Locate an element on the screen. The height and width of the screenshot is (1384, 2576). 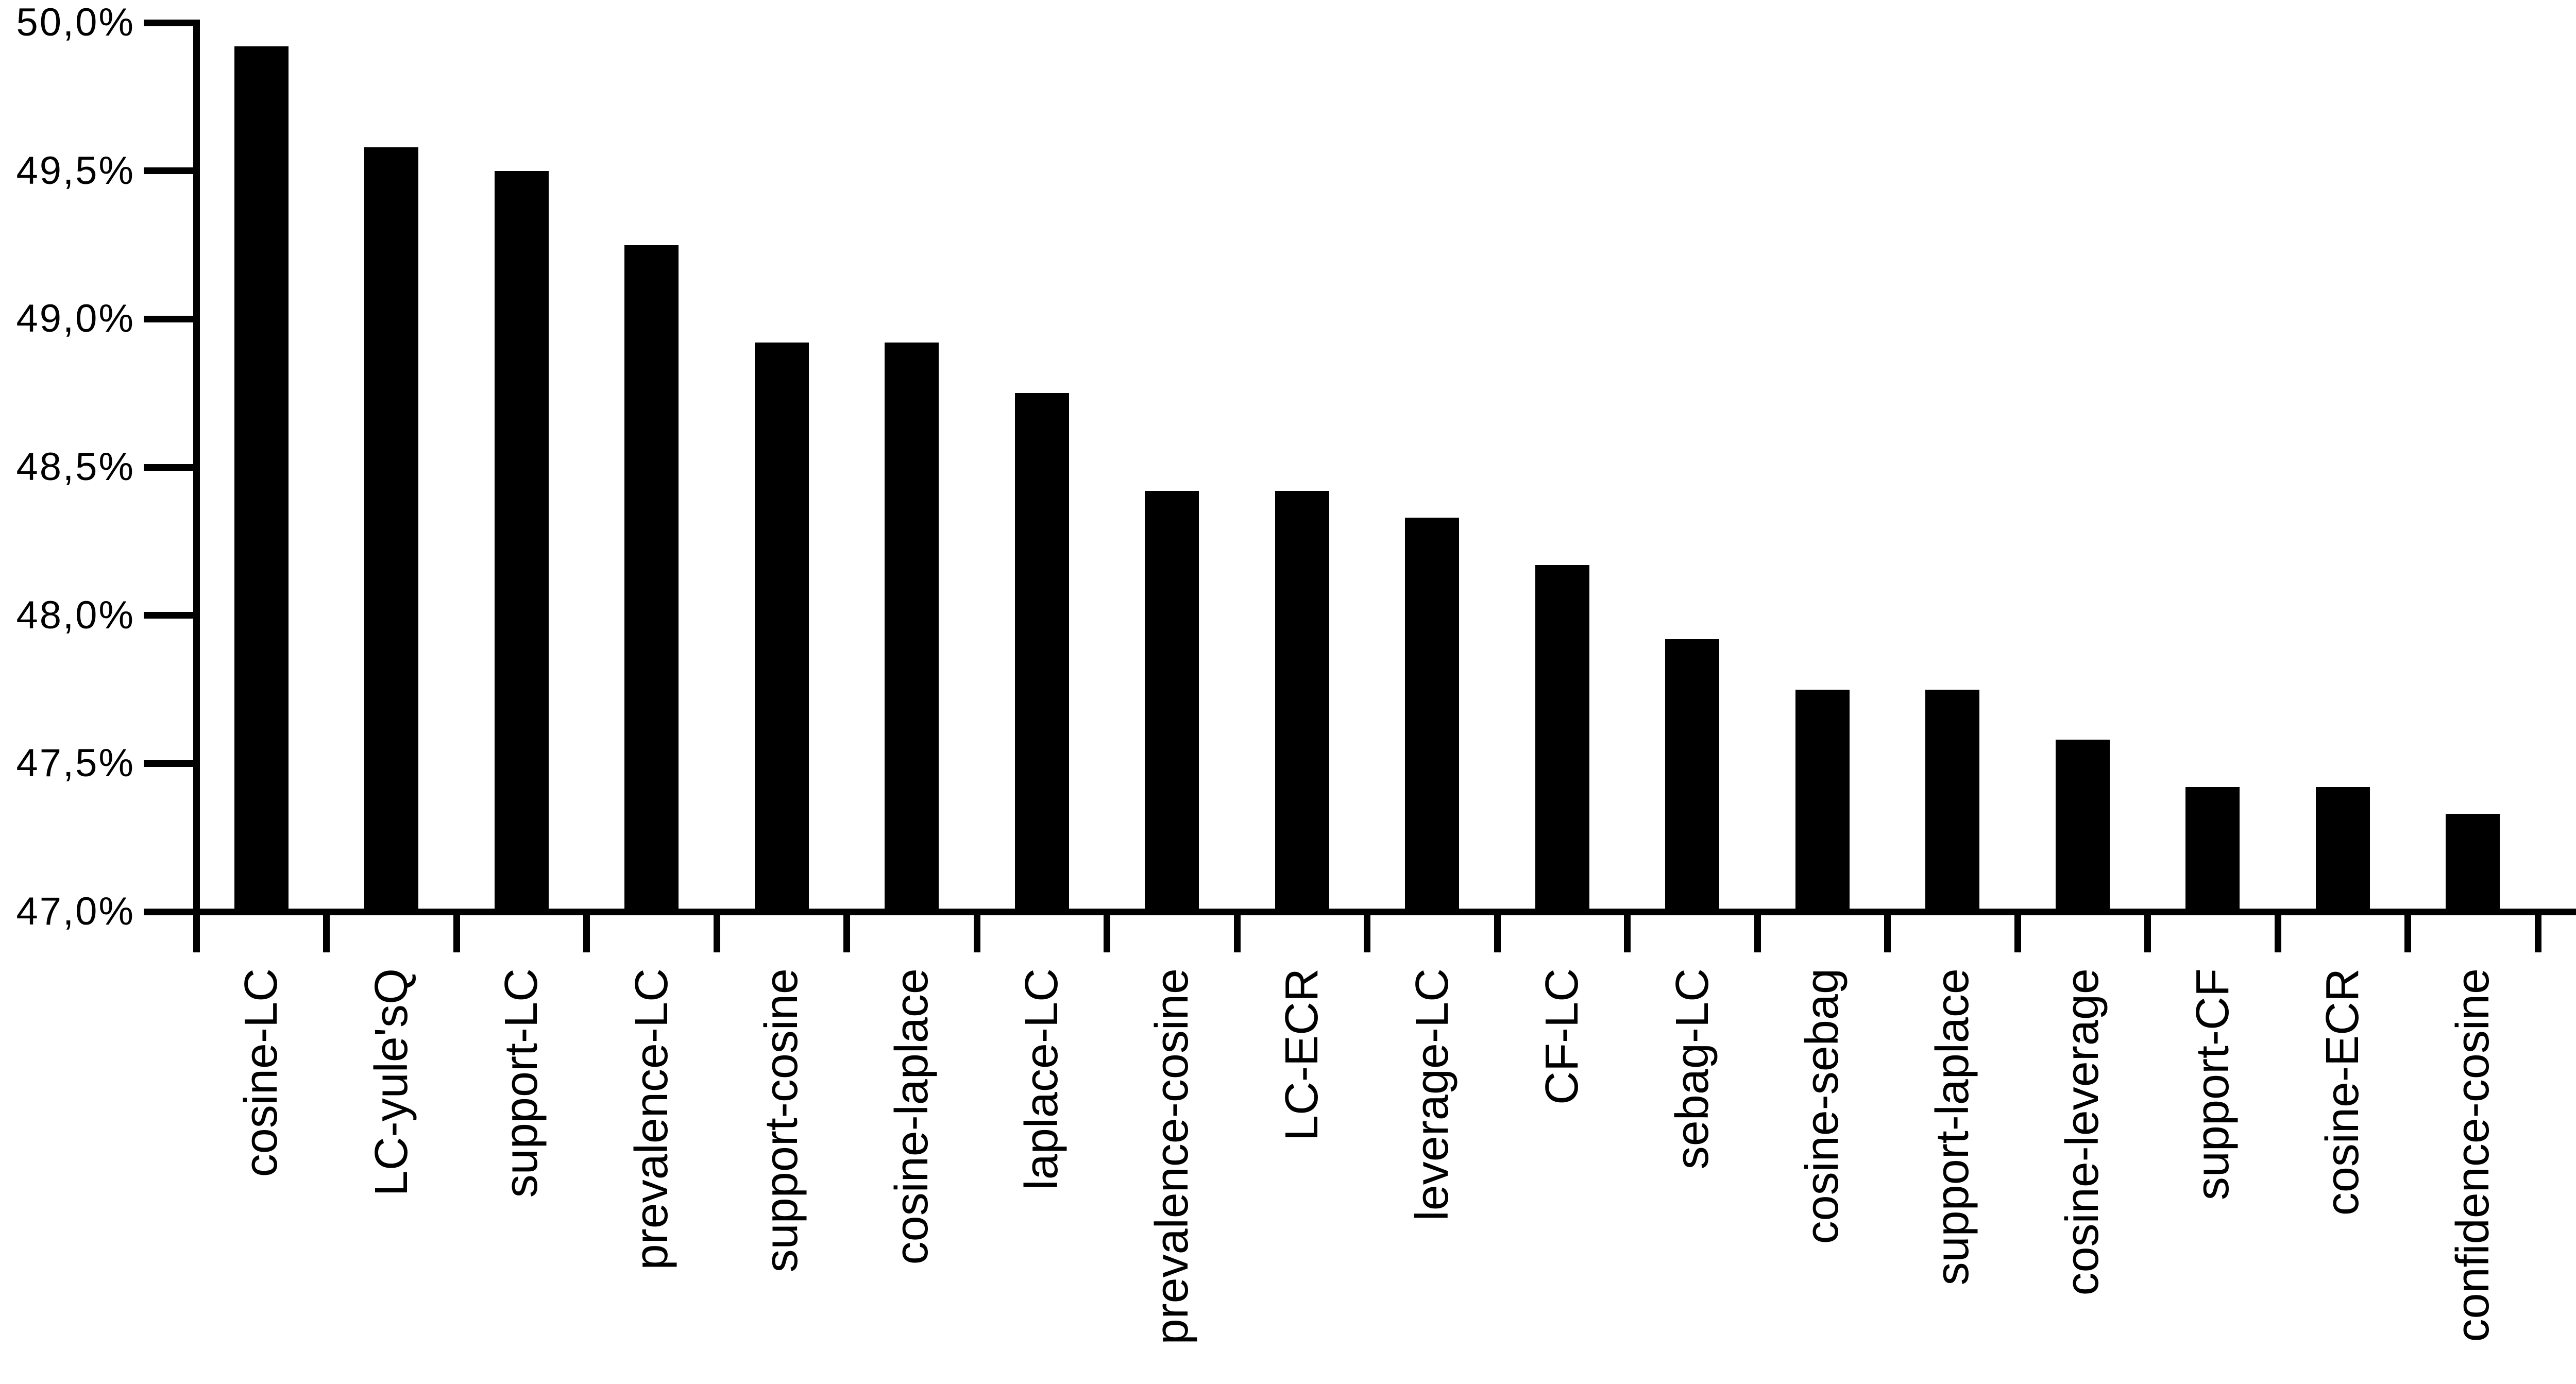
x-tick-label: cosine-ECR is located at coordinates (2343, 1092).